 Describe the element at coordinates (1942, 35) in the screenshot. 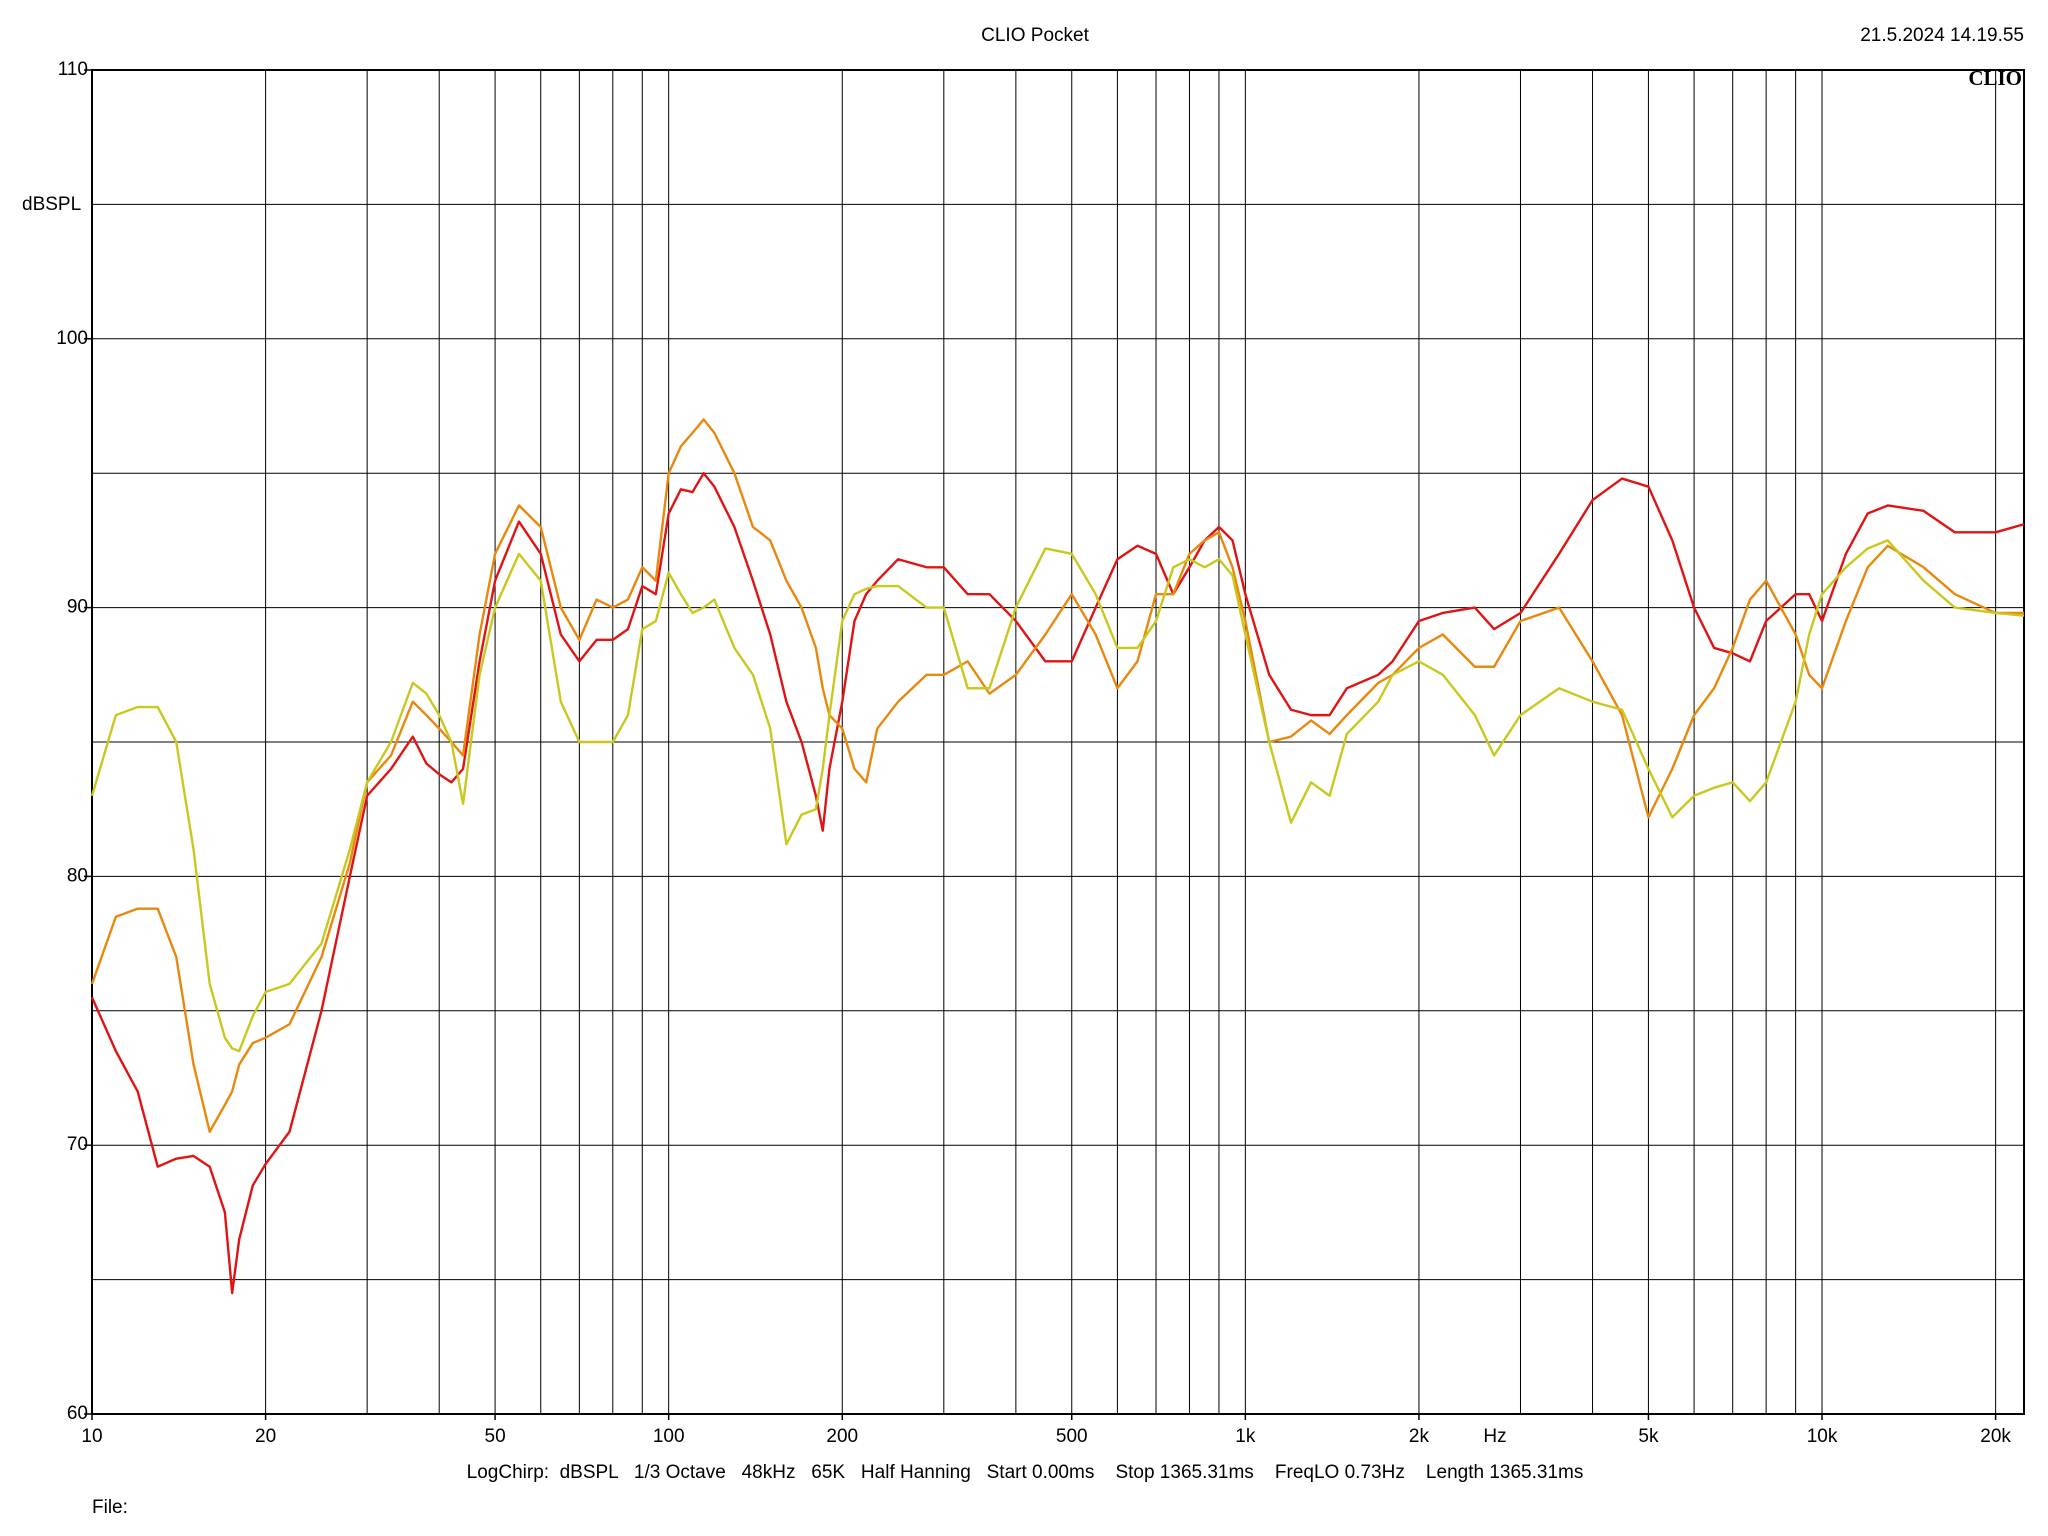

I see `timestamp: 21.5.2024 14.19.55` at that location.